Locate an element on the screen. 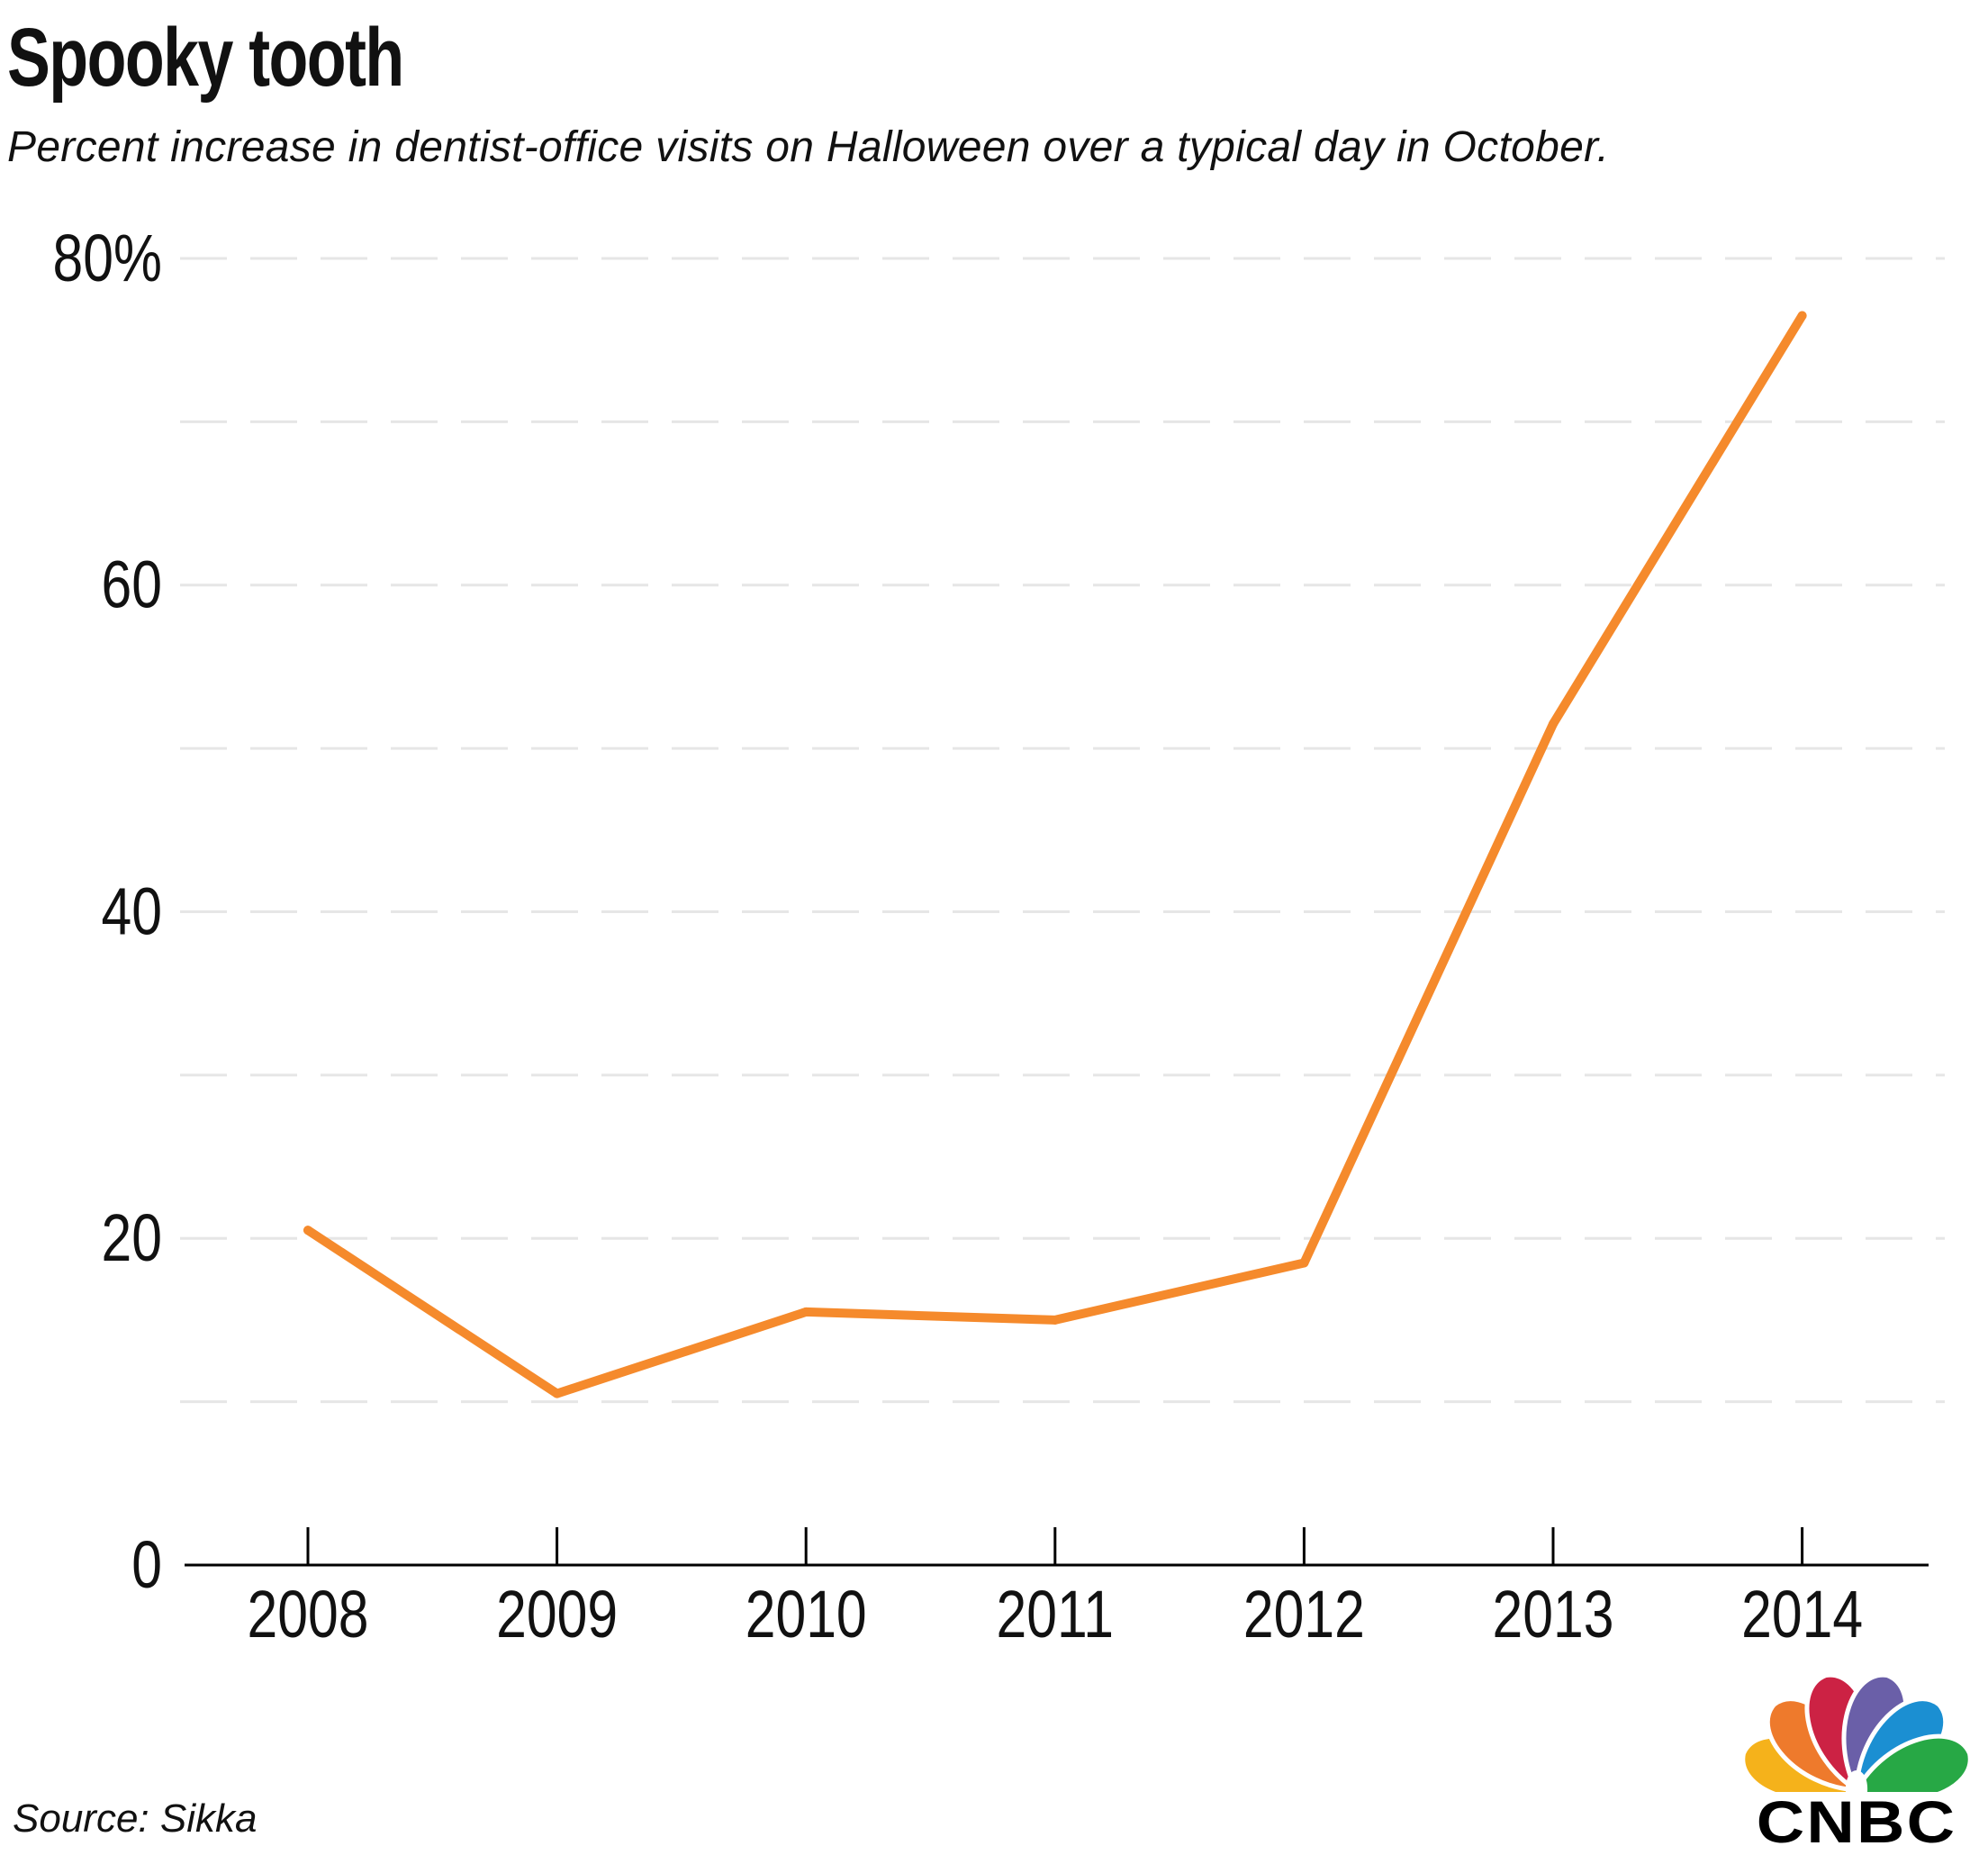 This screenshot has height=1855, width=1988. x-tick-label-2011: 2011 is located at coordinates (1055, 1614).